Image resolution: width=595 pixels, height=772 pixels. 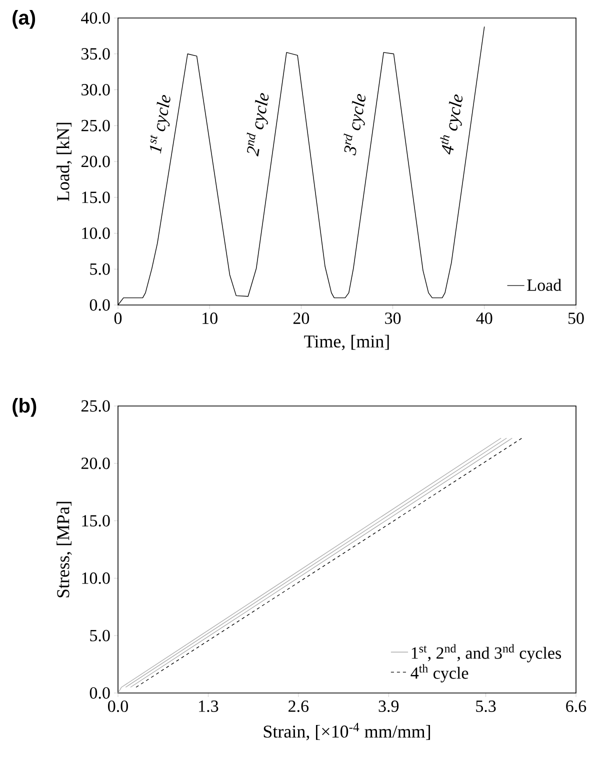 I want to click on annotation: 1$^{st}$ cycle, so click(x=160, y=124).